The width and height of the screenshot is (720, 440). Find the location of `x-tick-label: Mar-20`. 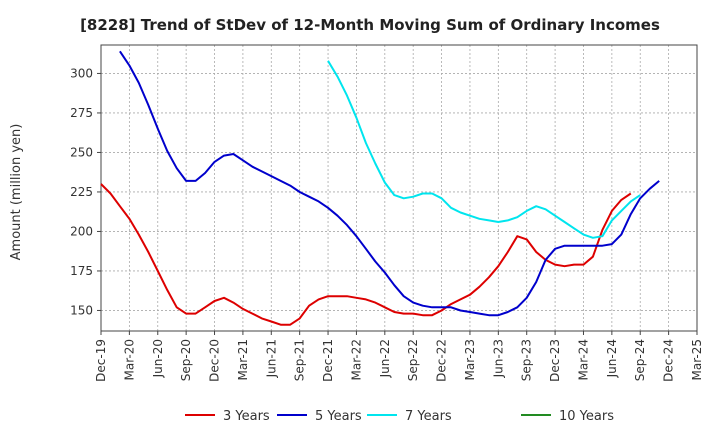

x-tick-label: Mar-20 is located at coordinates (129, 359).